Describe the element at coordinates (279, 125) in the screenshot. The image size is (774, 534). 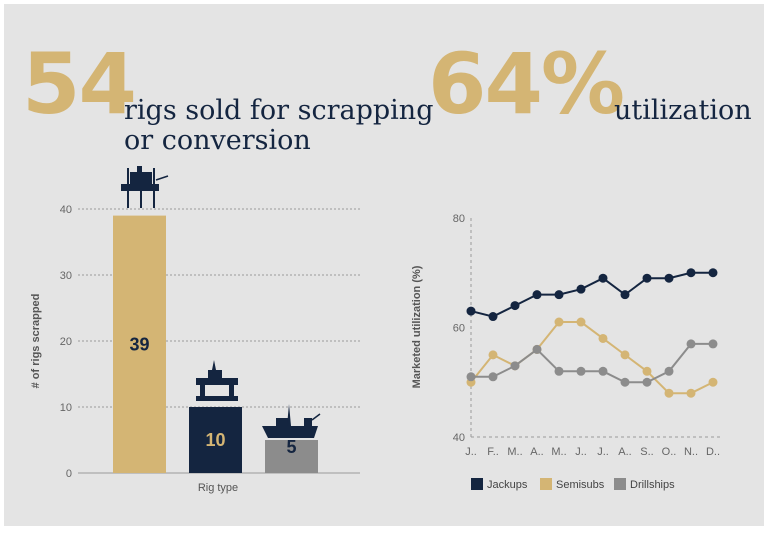
I see `scrapped-count-caption: rigs sold for scrapping or conversion` at that location.